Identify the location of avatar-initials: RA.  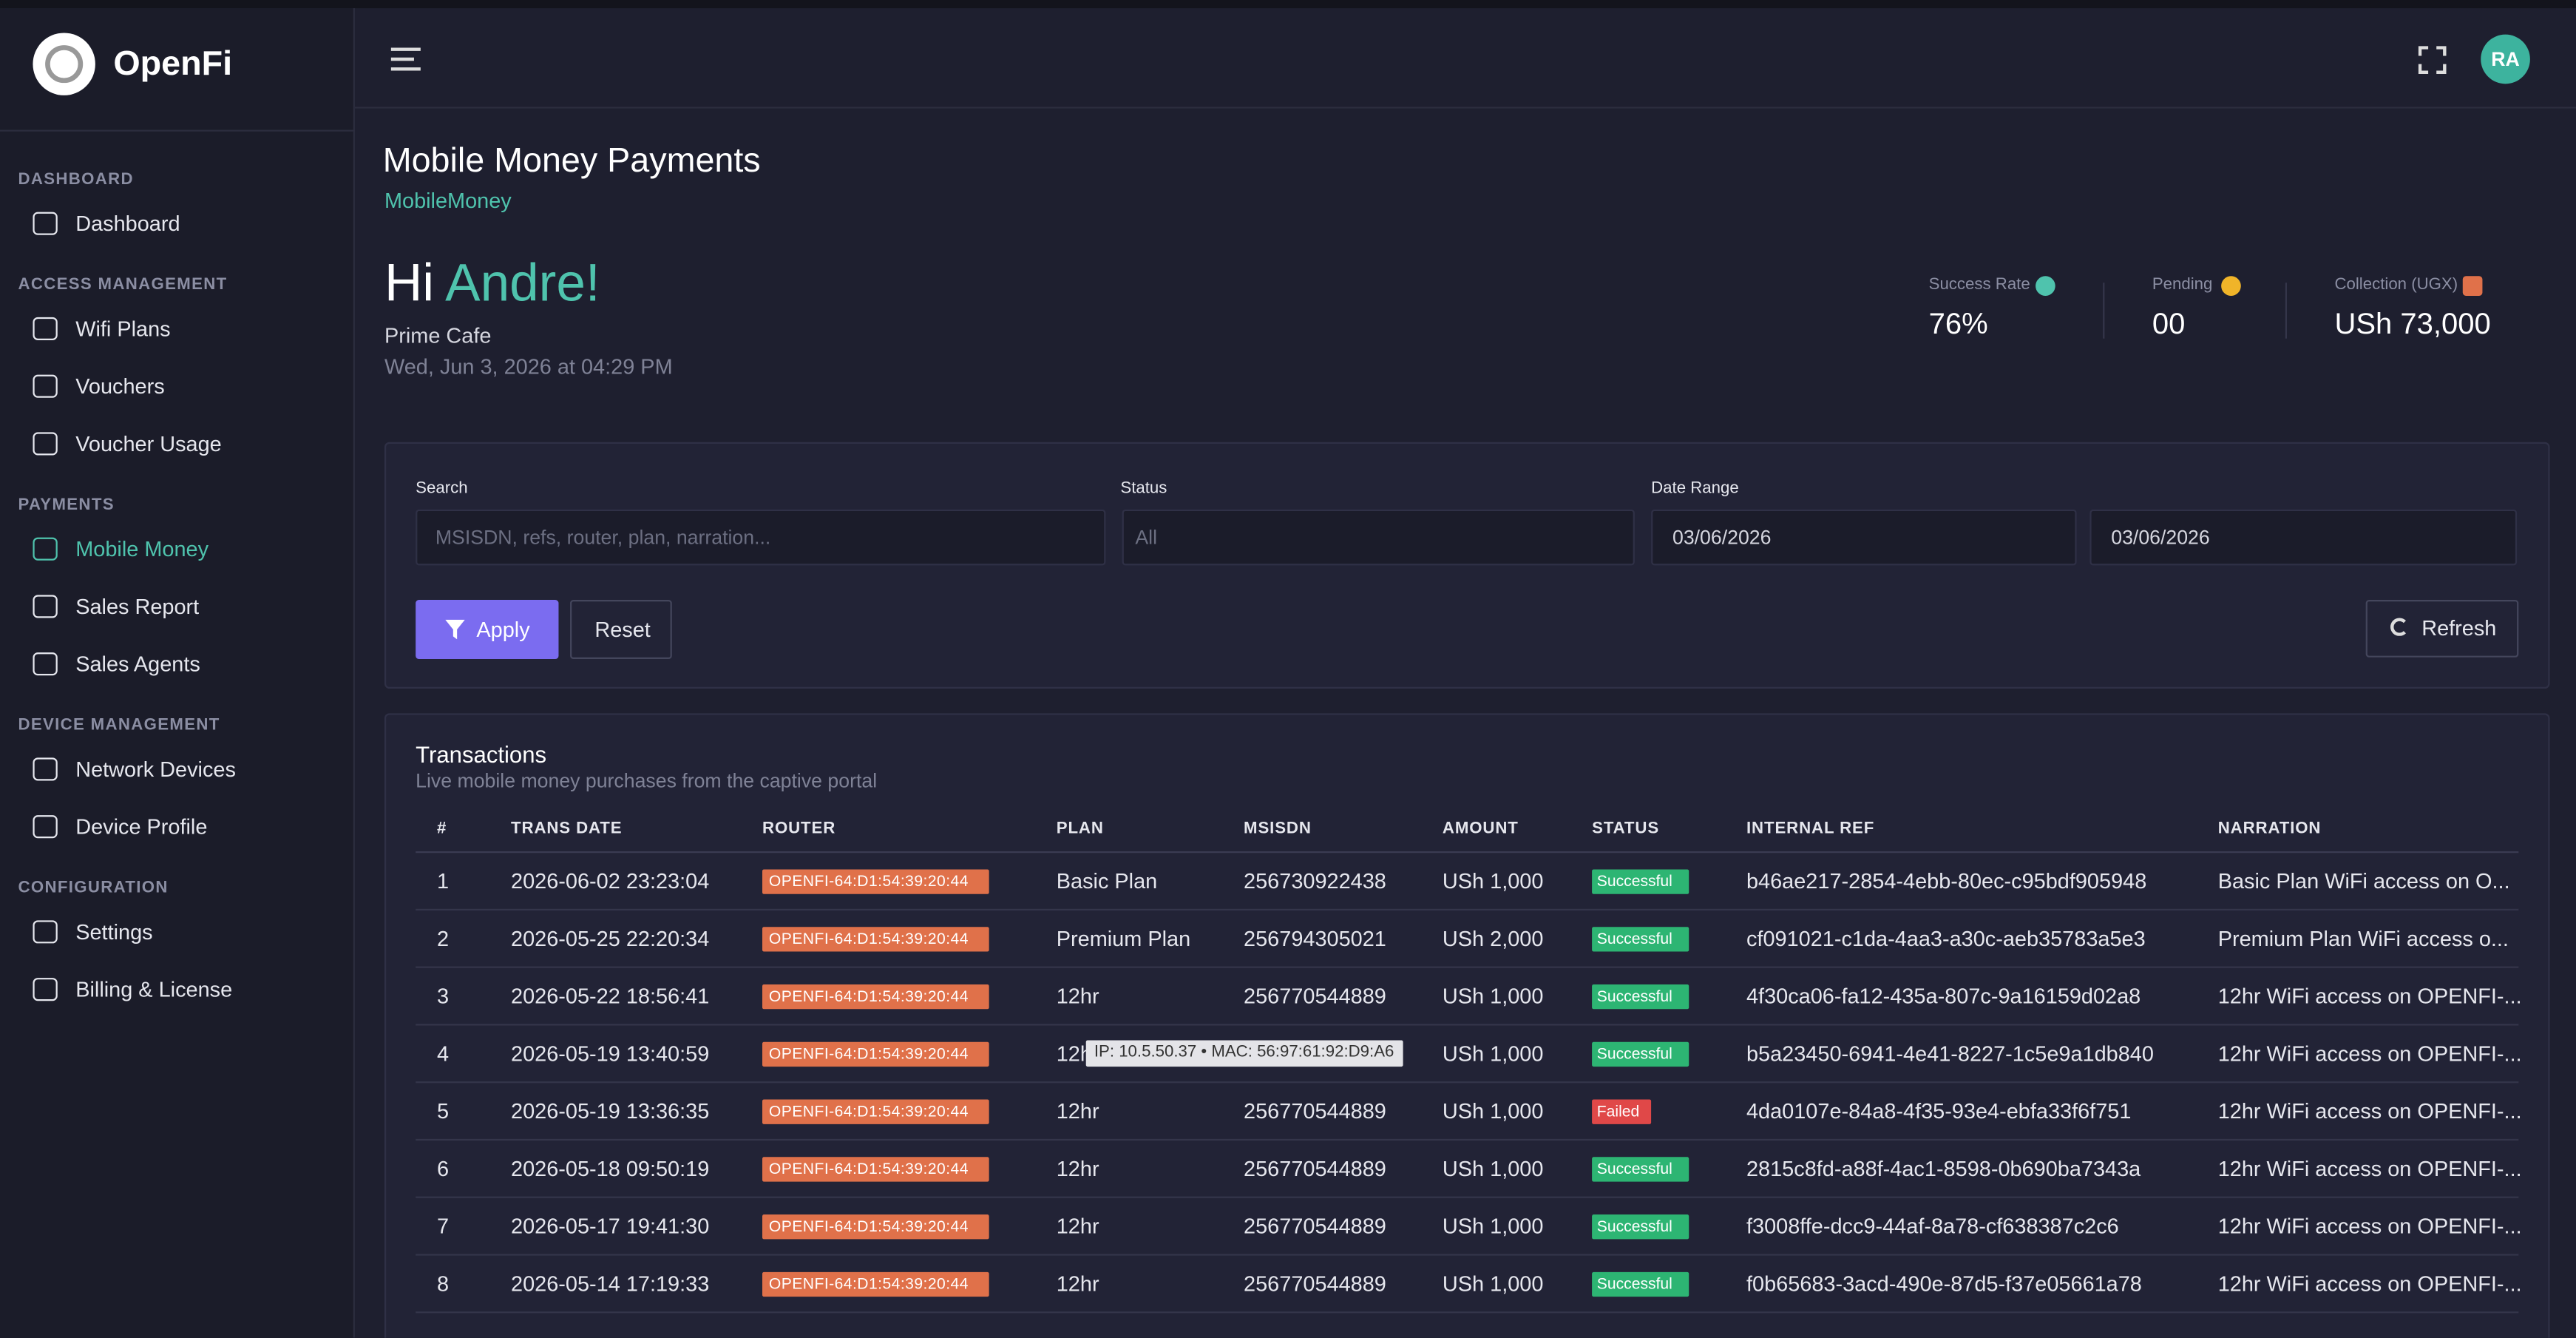
(2505, 59).